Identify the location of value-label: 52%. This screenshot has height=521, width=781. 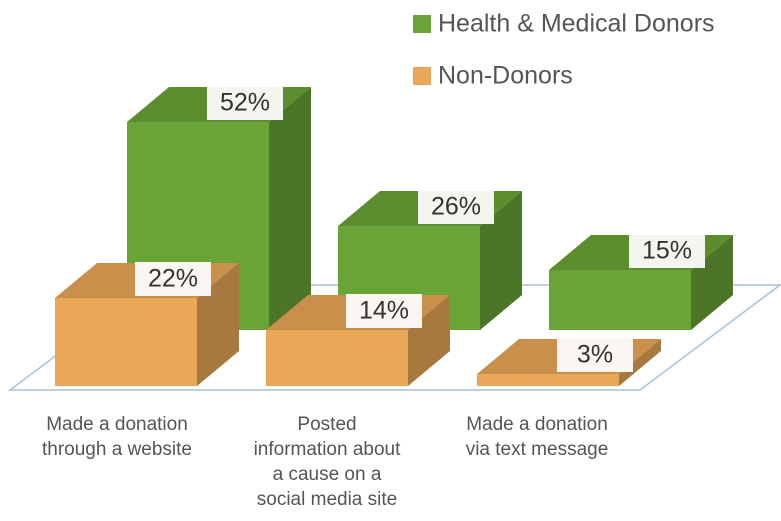
(245, 103).